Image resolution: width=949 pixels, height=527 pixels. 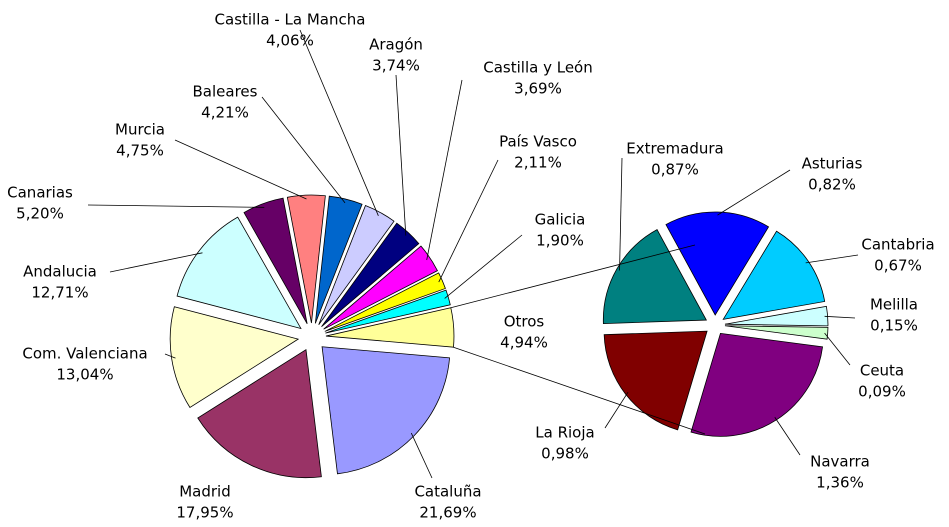 I want to click on slice-value-label: 4,94%, so click(x=524, y=343).